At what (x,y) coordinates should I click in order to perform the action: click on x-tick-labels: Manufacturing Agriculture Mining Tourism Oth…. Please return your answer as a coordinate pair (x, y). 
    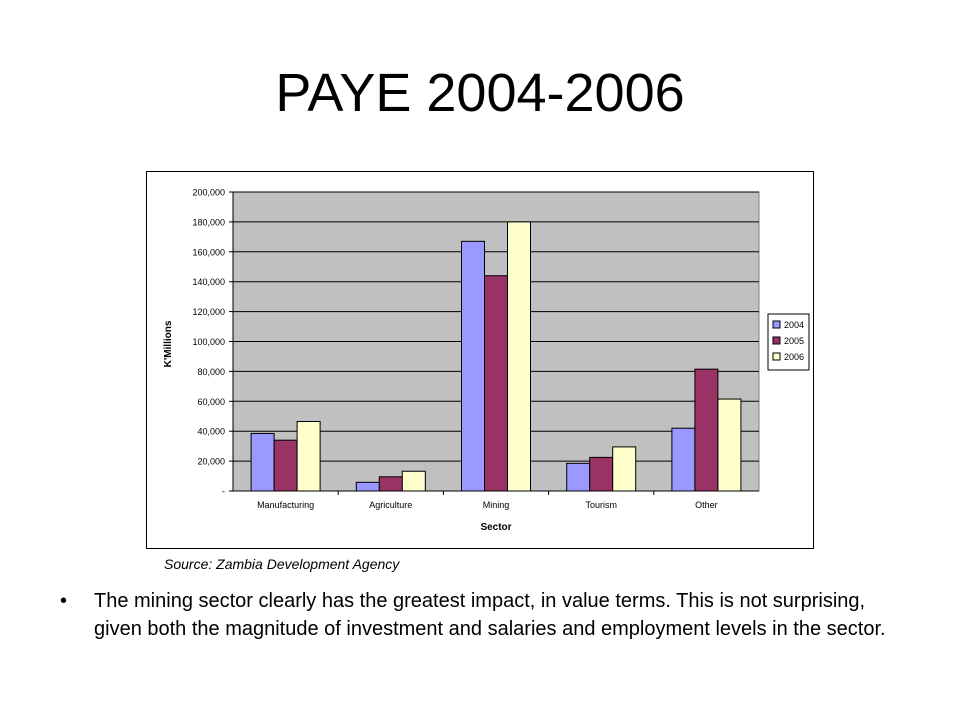
    Looking at the image, I should click on (487, 505).